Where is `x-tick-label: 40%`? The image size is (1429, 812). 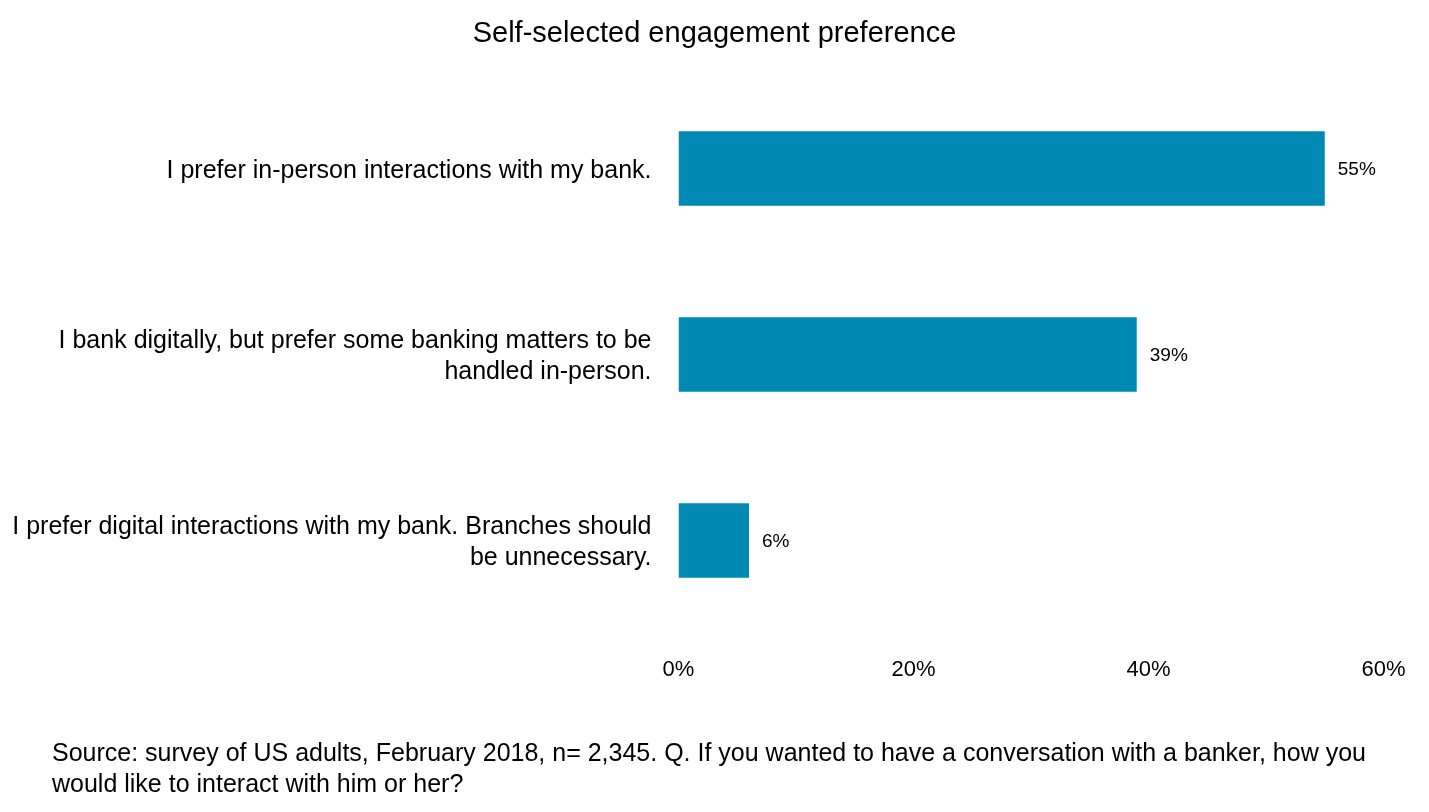 x-tick-label: 40% is located at coordinates (1148, 668).